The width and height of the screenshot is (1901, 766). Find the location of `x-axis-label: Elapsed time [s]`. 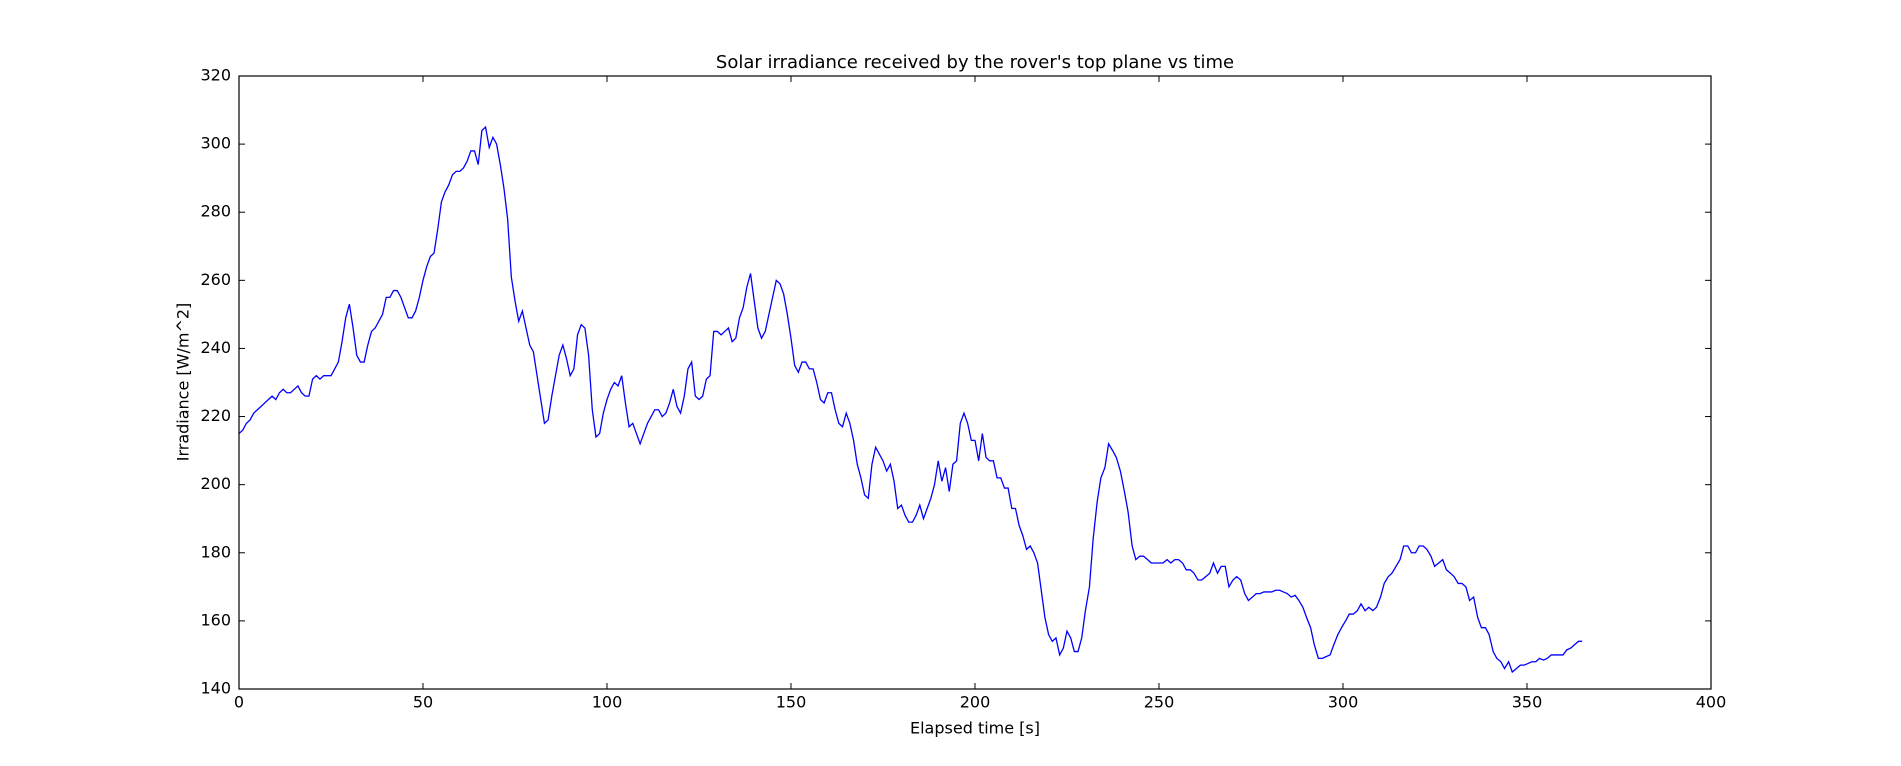

x-axis-label: Elapsed time [s] is located at coordinates (975, 728).